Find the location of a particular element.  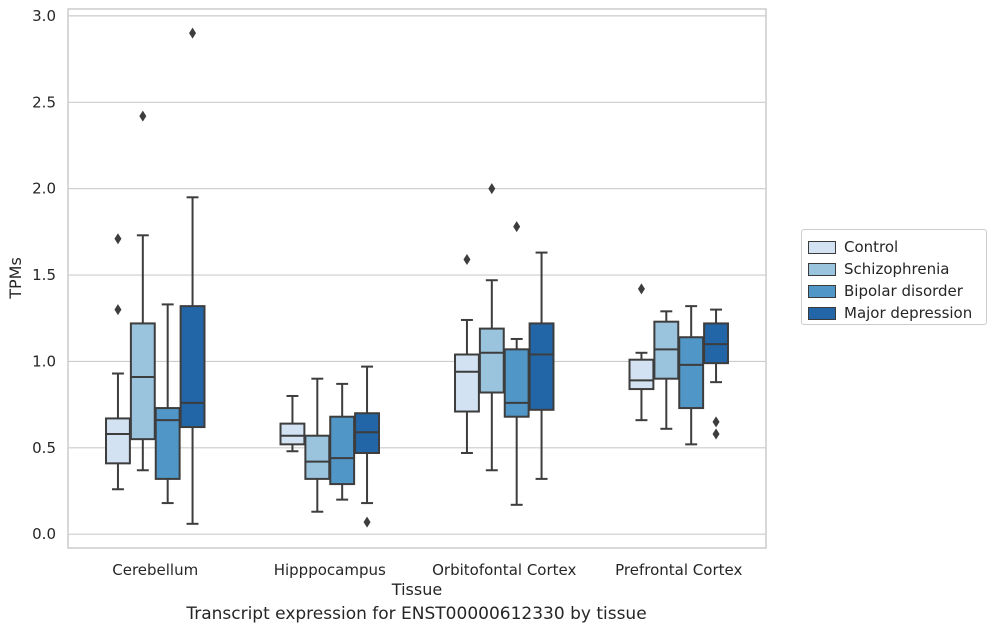

x-tick-label: Orbitofontal Cortex is located at coordinates (504, 570).